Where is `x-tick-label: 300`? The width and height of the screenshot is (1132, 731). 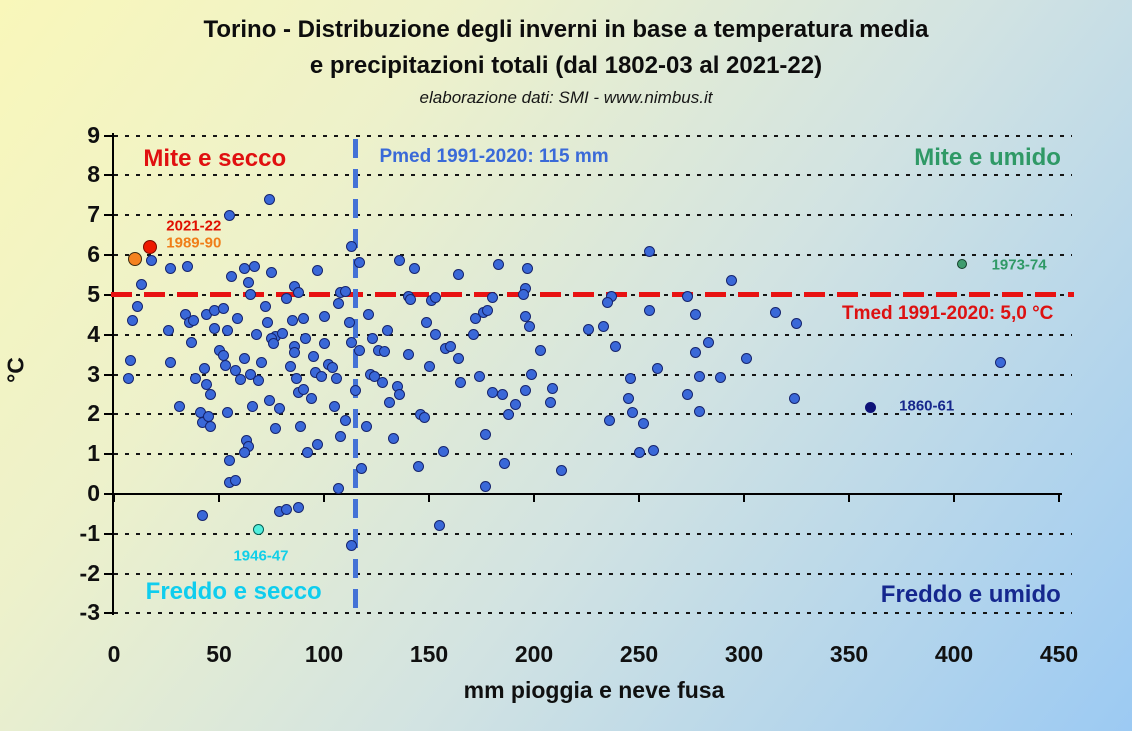 x-tick-label: 300 is located at coordinates (744, 654).